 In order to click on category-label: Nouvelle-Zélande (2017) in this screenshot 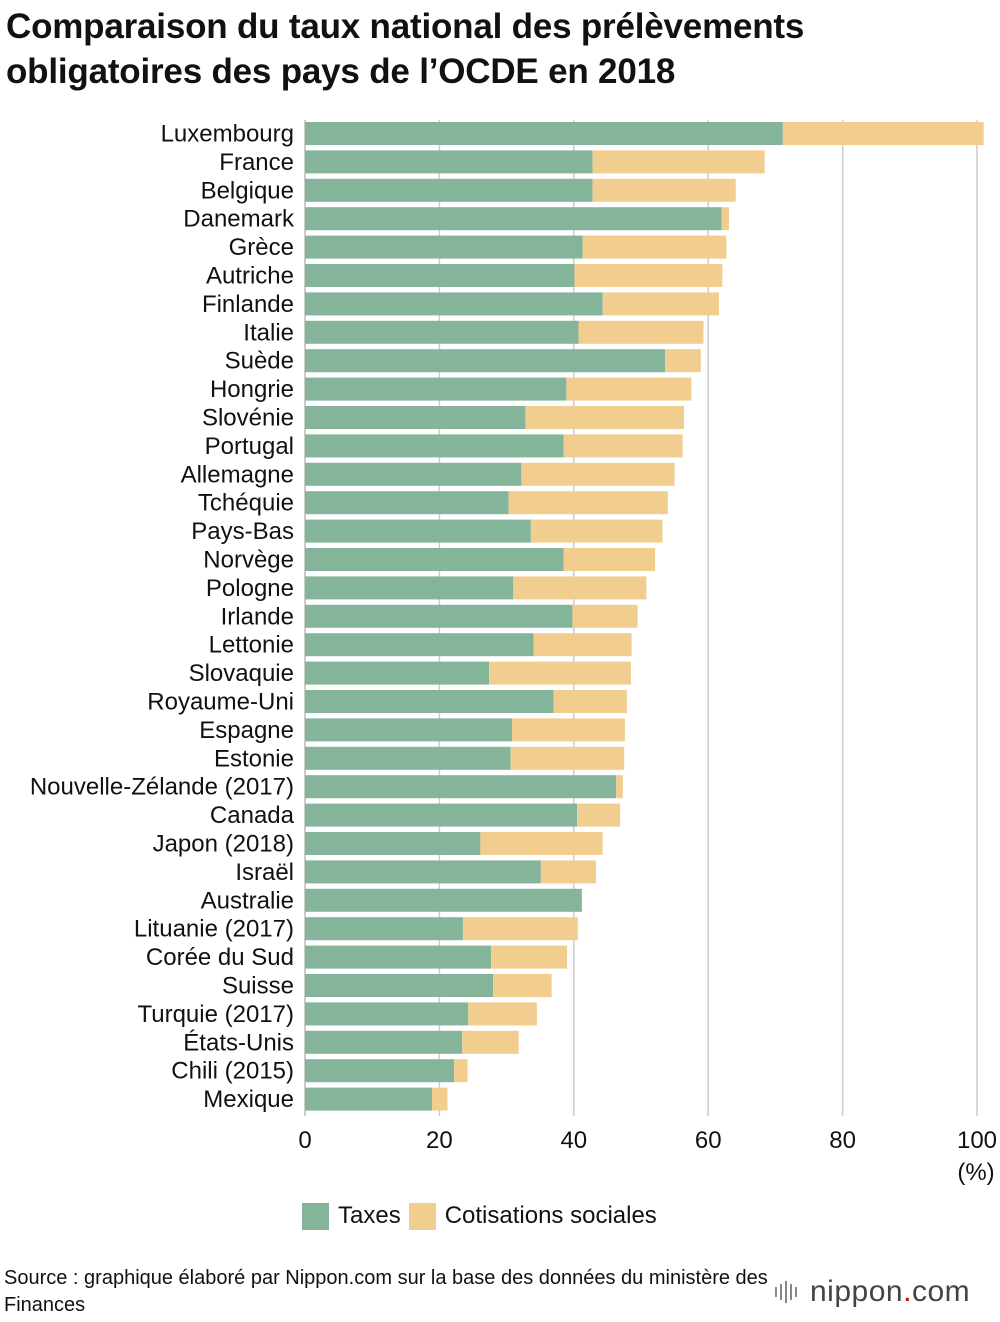, I will do `click(162, 787)`.